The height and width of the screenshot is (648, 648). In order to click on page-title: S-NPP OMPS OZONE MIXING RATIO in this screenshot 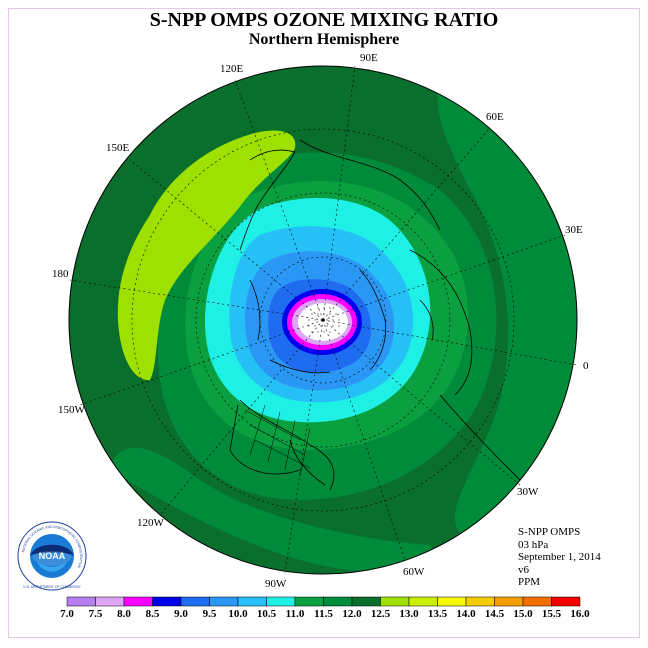, I will do `click(324, 20)`.